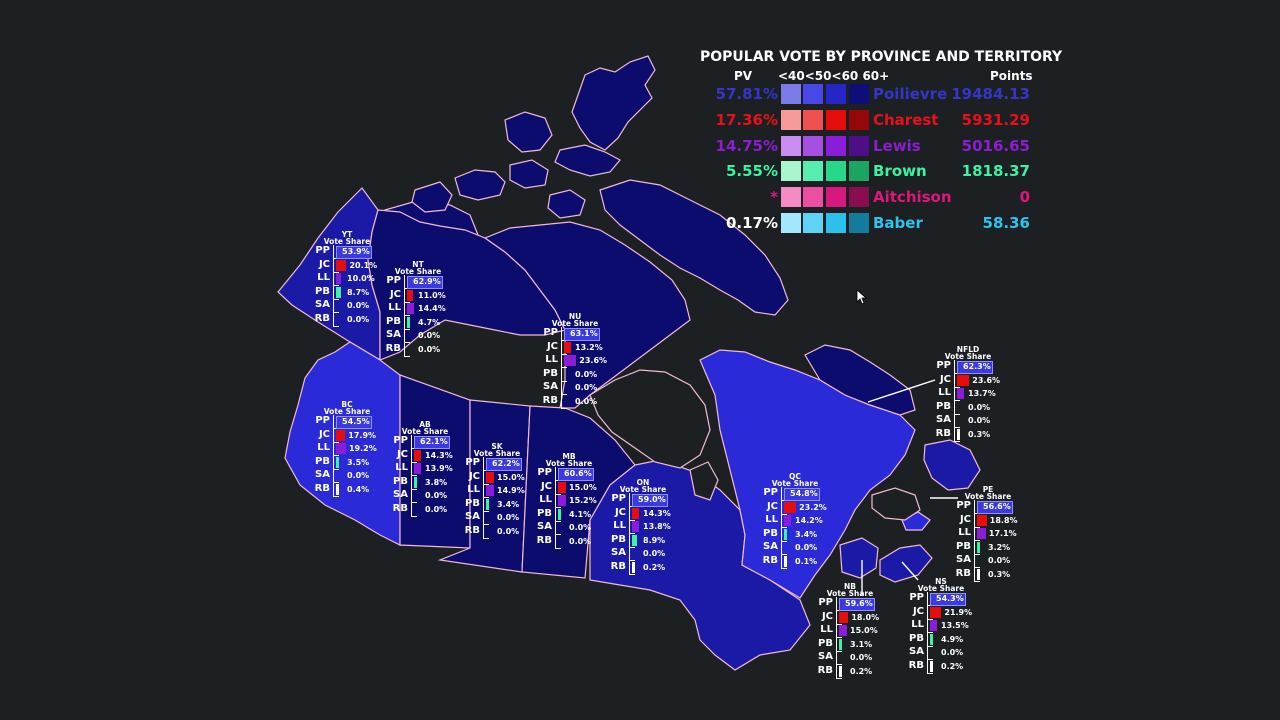 This screenshot has height=720, width=1280. Describe the element at coordinates (438, 295) in the screenshot. I see `province-row-jc: JC 11.0%` at that location.